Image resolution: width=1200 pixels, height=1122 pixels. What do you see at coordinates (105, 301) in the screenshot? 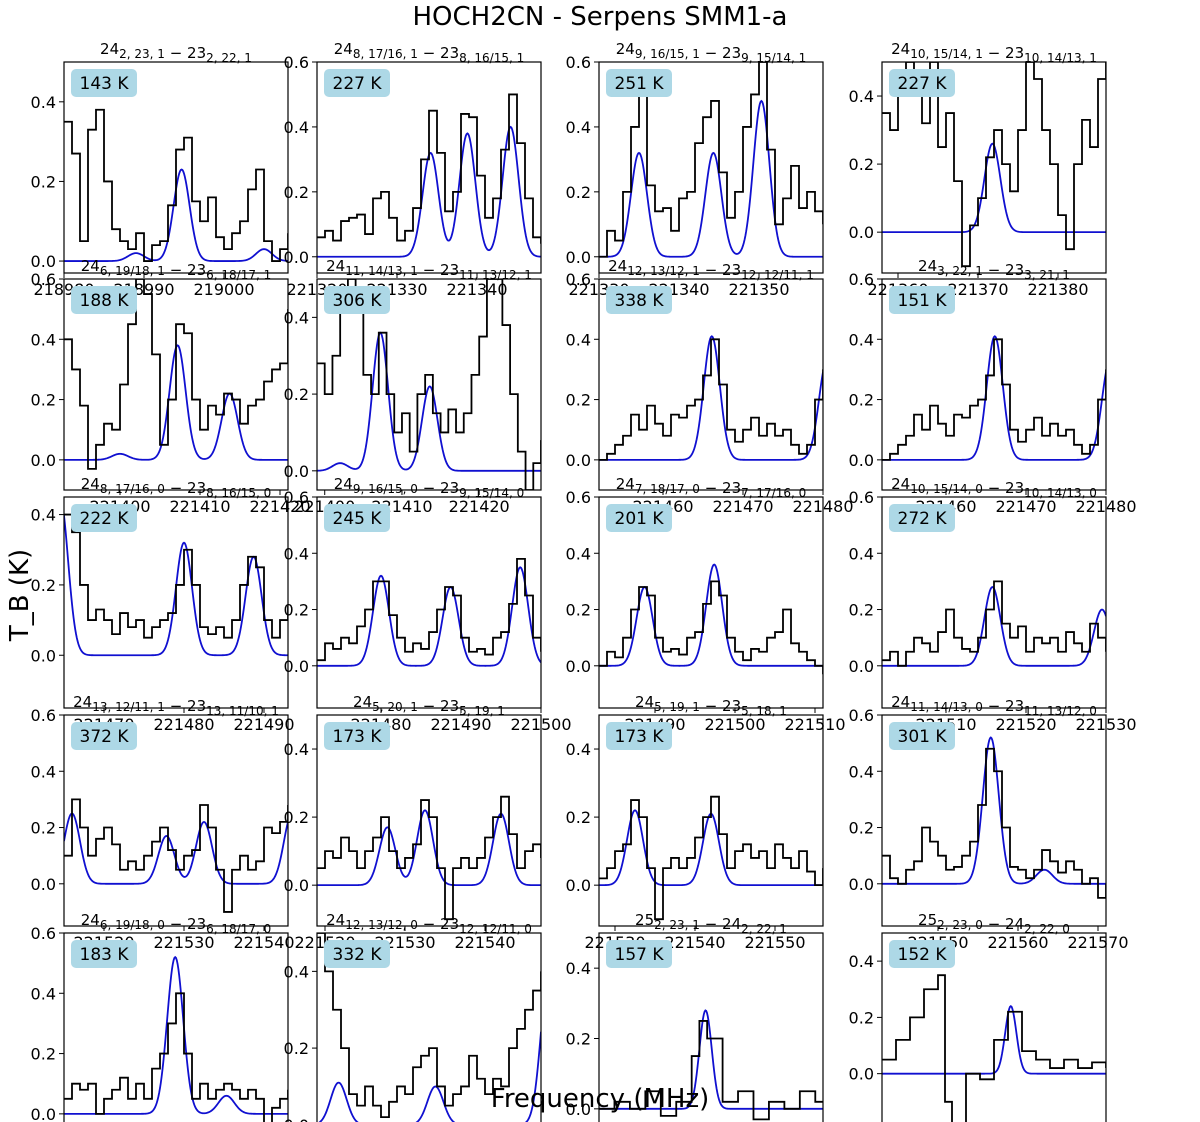
I see `temperature-label: 188 K` at bounding box center [105, 301].